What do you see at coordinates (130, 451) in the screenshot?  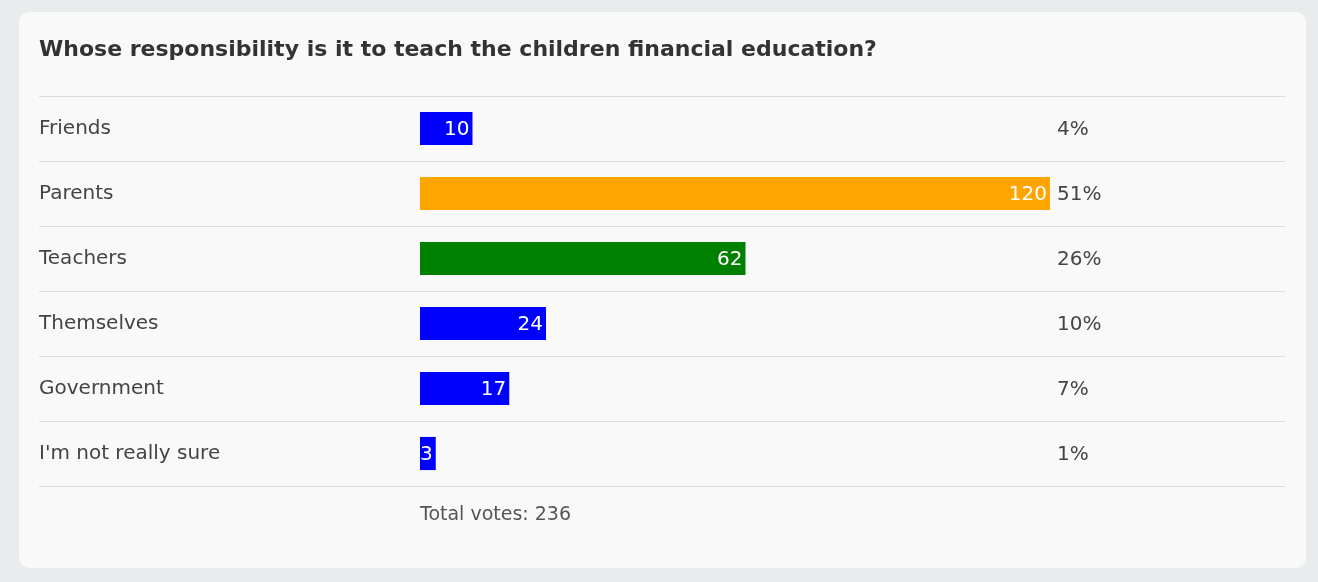 I see `y-tick-label: I'm not really sure` at bounding box center [130, 451].